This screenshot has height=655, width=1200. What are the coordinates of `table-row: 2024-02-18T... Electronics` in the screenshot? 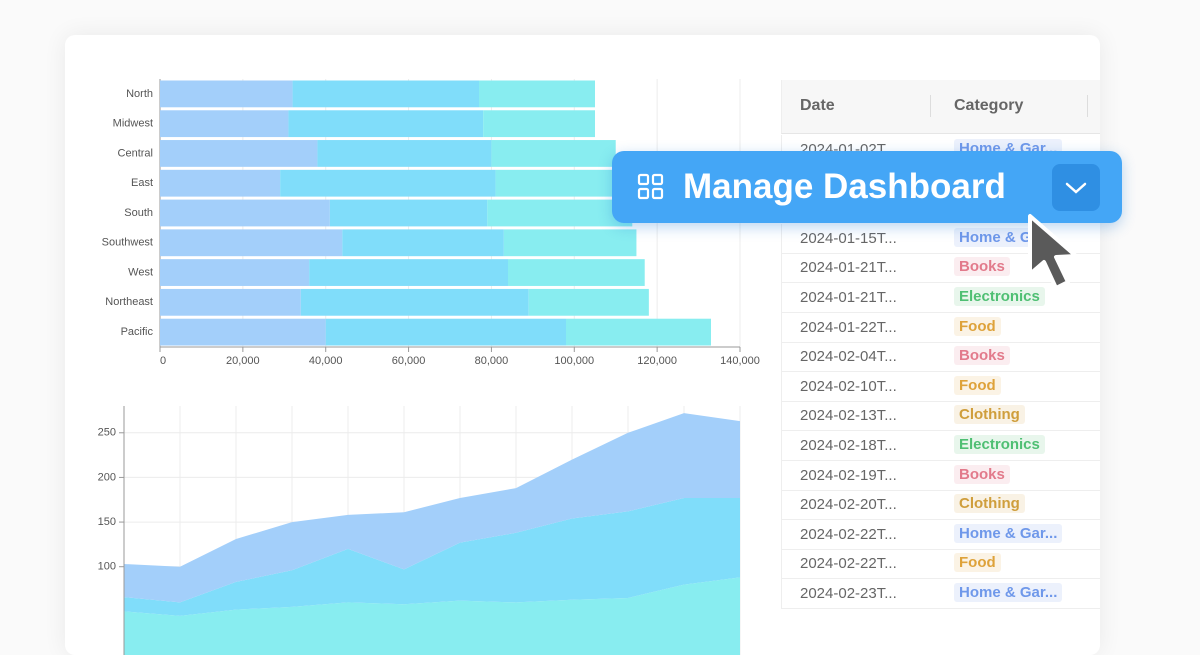 It's located at (940, 446).